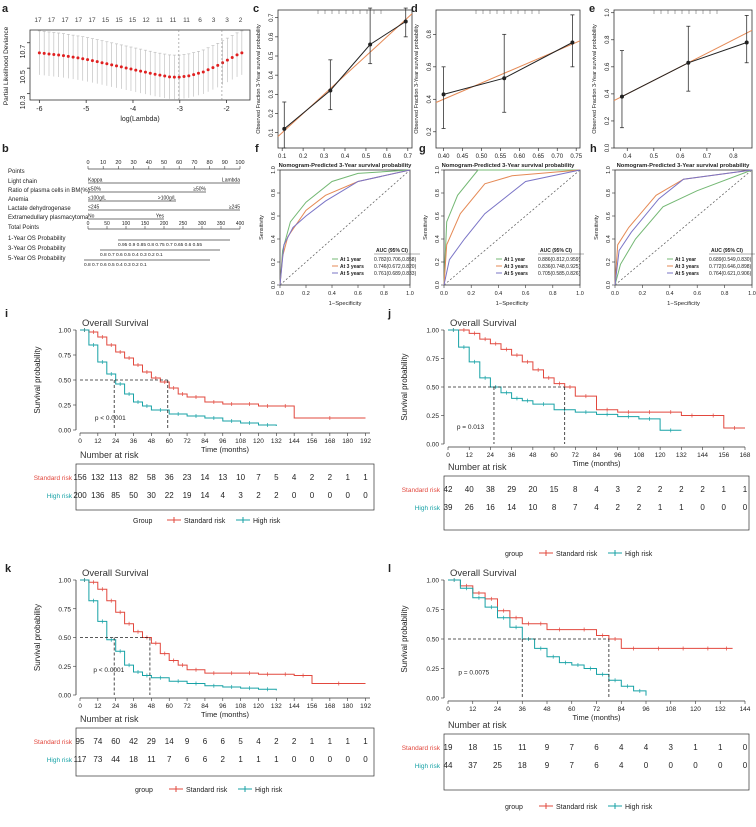 Image resolution: width=756 pixels, height=827 pixels. What do you see at coordinates (257, 149) in the screenshot?
I see `panel-letter-f: f` at bounding box center [257, 149].